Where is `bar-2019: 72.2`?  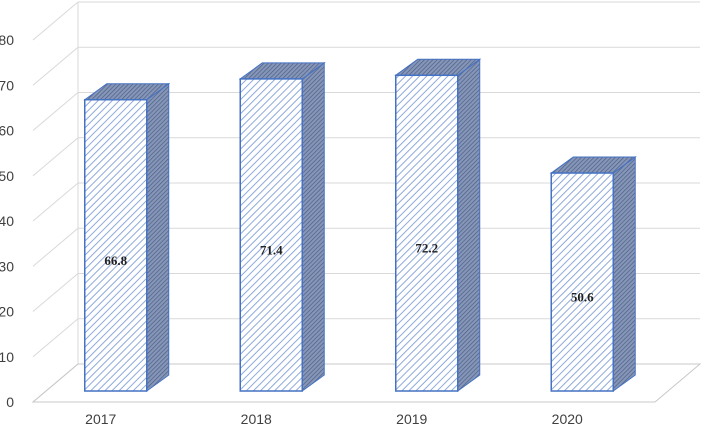
bar-2019: 72.2 is located at coordinates (438, 225).